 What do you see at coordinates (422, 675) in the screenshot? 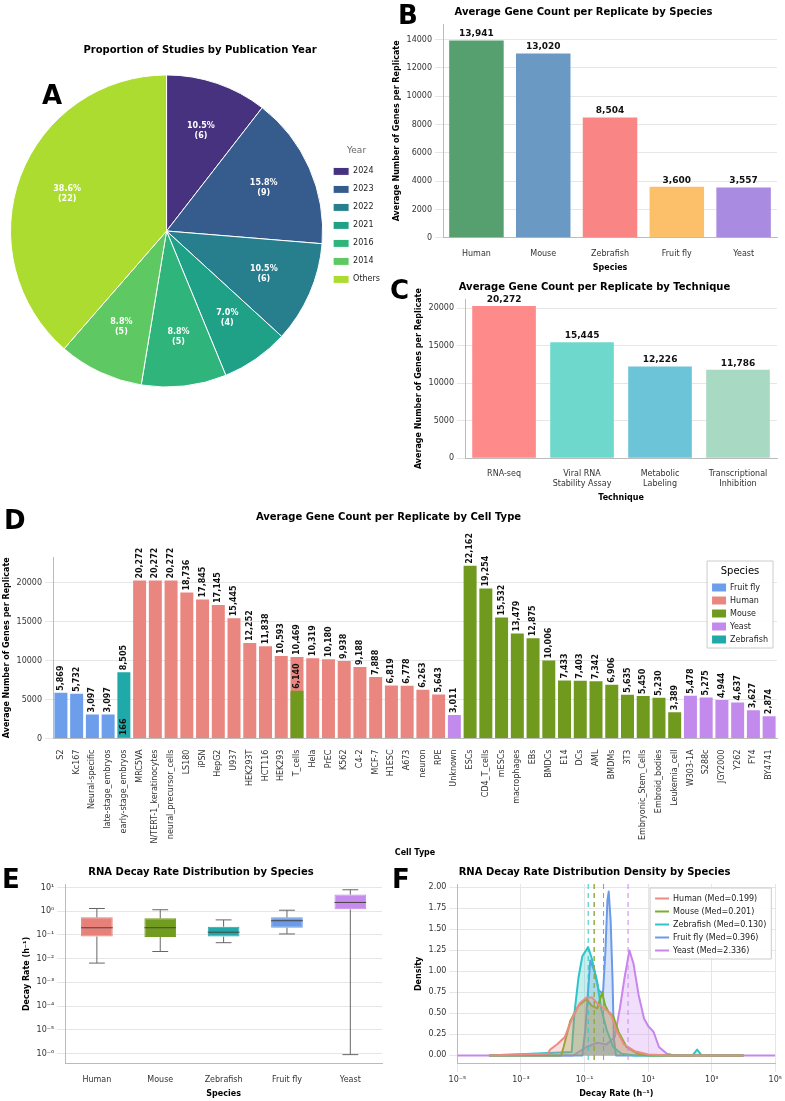
I see `data-label: 6,263` at bounding box center [422, 675].